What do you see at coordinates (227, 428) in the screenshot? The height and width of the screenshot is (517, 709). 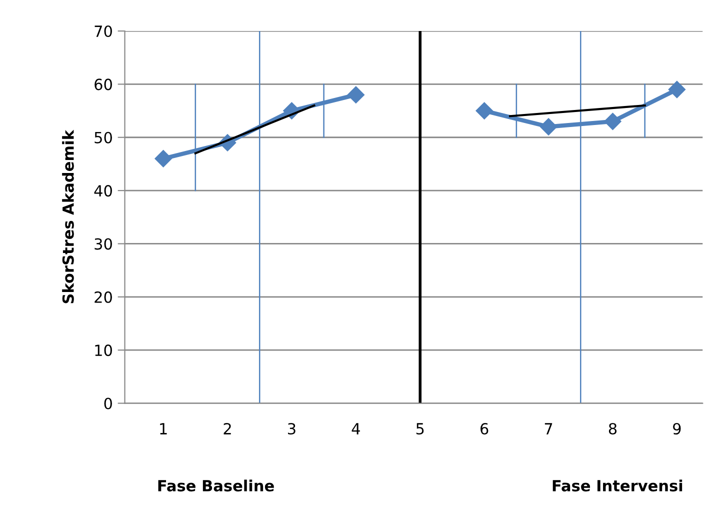 I see `x-tick-label: 2` at bounding box center [227, 428].